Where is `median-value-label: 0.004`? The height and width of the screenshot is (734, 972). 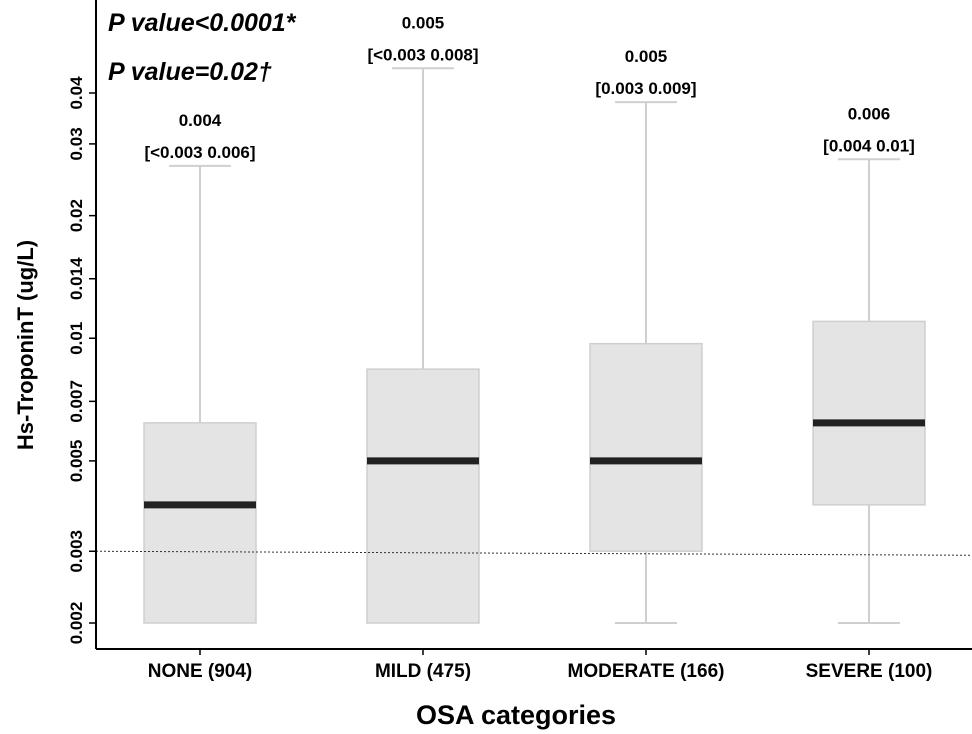 median-value-label: 0.004 is located at coordinates (200, 120).